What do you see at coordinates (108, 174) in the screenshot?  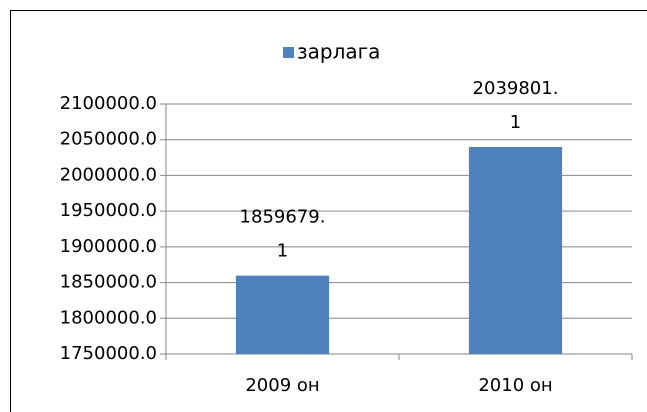 I see `y-tick-label: 2000000.0` at bounding box center [108, 174].